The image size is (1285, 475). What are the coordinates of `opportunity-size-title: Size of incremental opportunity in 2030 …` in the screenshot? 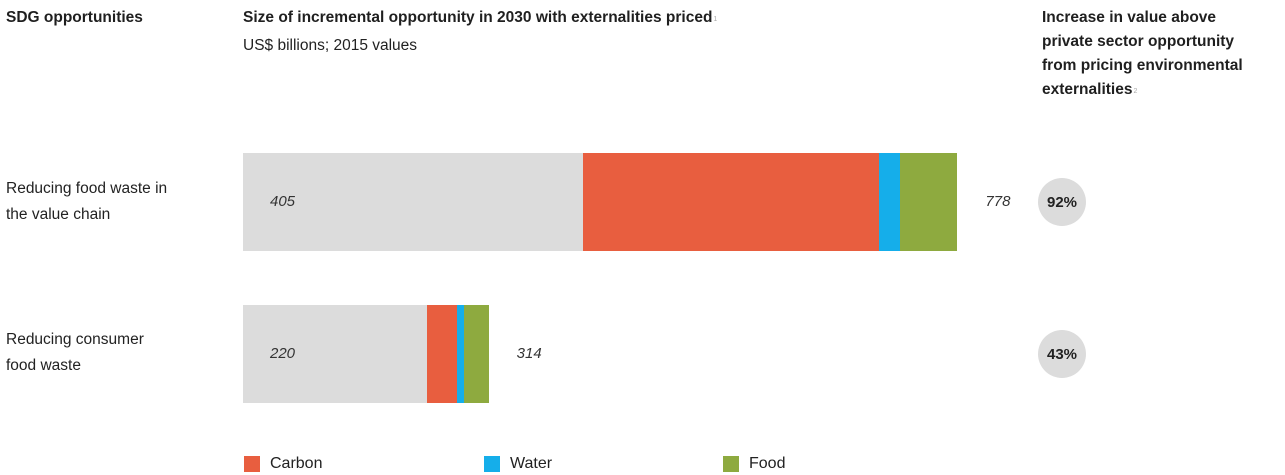 It's located at (478, 17).